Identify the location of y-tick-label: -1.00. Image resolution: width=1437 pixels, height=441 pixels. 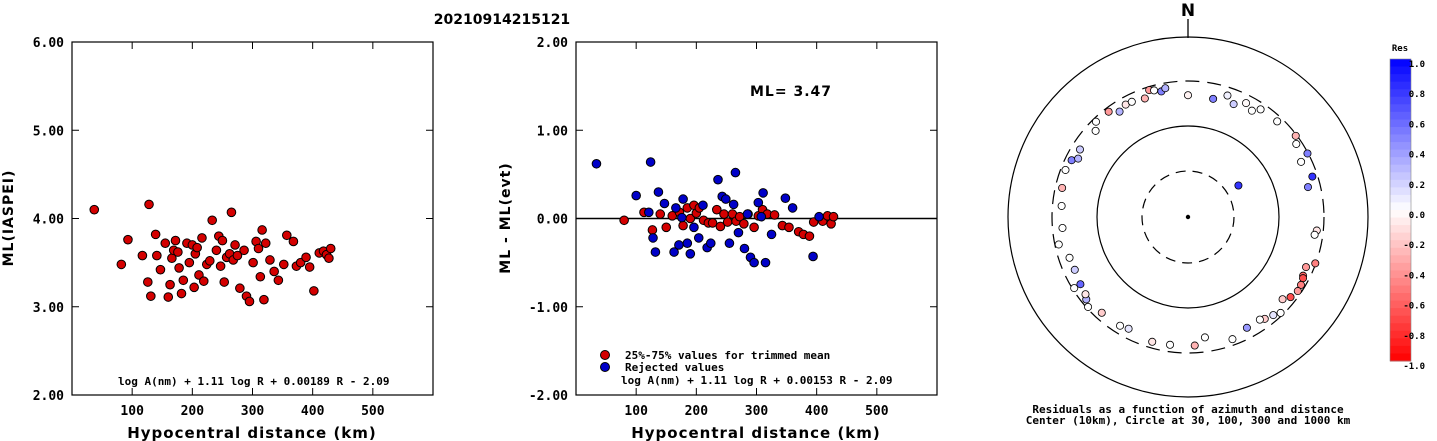
(548, 308).